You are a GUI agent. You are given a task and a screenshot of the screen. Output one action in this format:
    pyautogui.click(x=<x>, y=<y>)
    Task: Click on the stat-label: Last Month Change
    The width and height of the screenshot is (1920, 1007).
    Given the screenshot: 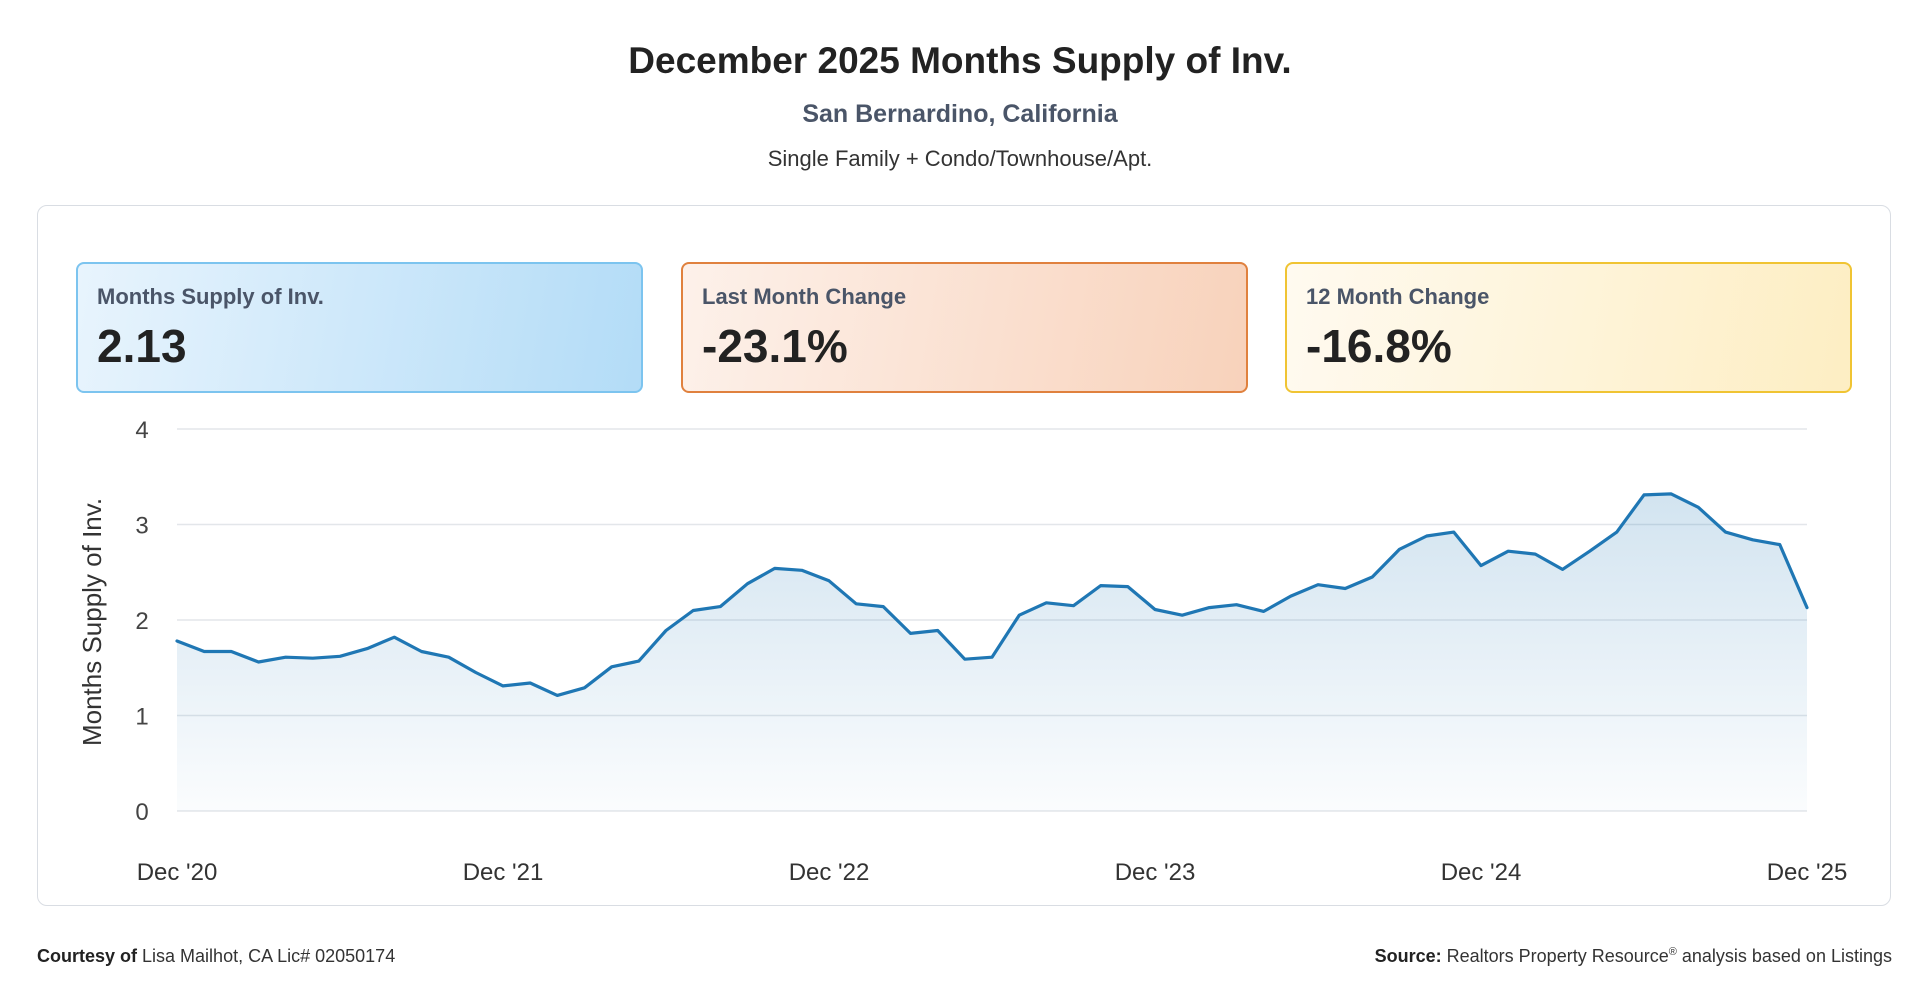 What is the action you would take?
    pyautogui.click(x=804, y=296)
    